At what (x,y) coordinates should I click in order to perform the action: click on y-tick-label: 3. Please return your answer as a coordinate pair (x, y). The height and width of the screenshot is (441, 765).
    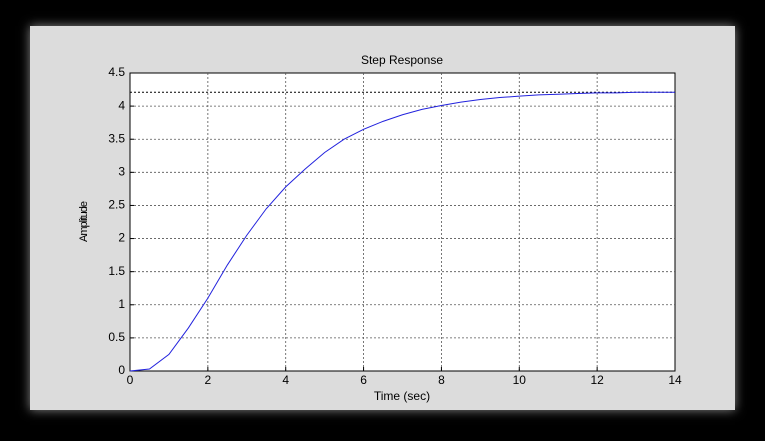
    Looking at the image, I should click on (121, 172).